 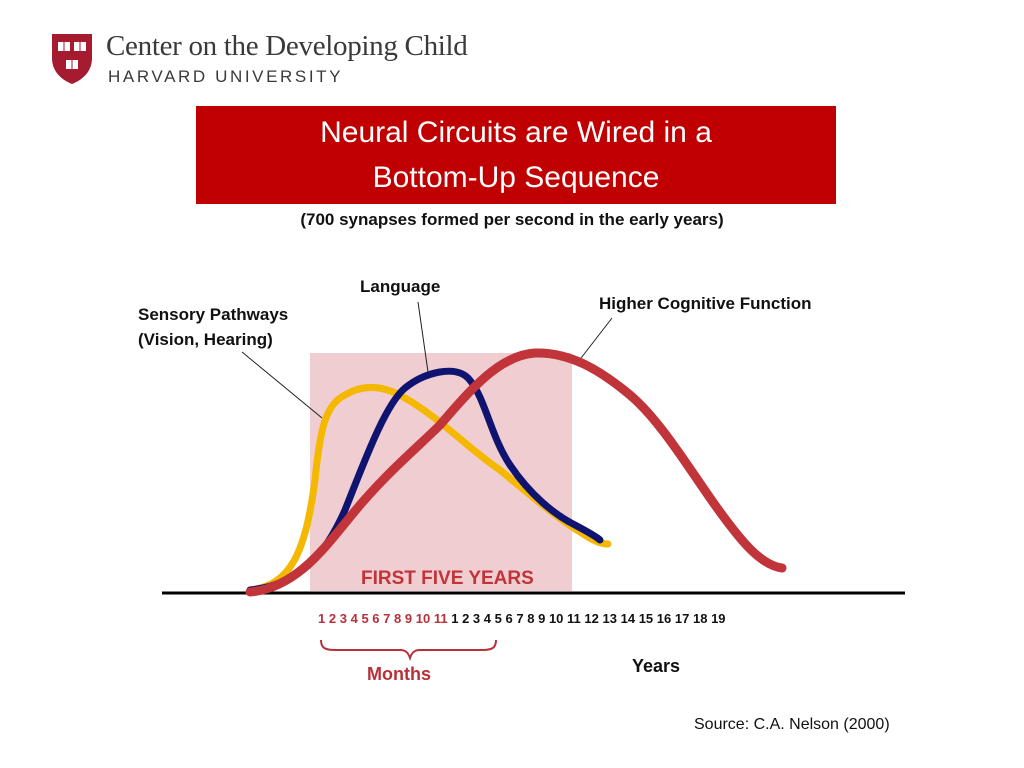 What do you see at coordinates (282, 385) in the screenshot?
I see `sensory-leader-line` at bounding box center [282, 385].